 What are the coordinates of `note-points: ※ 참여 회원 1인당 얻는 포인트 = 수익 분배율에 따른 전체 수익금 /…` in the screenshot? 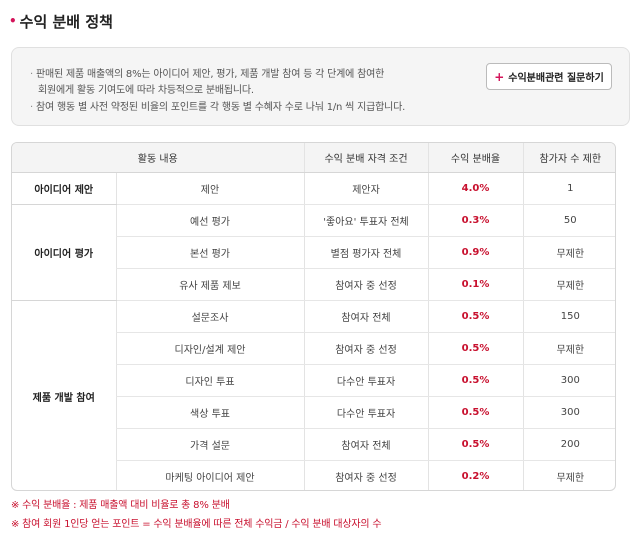 It's located at (196, 524).